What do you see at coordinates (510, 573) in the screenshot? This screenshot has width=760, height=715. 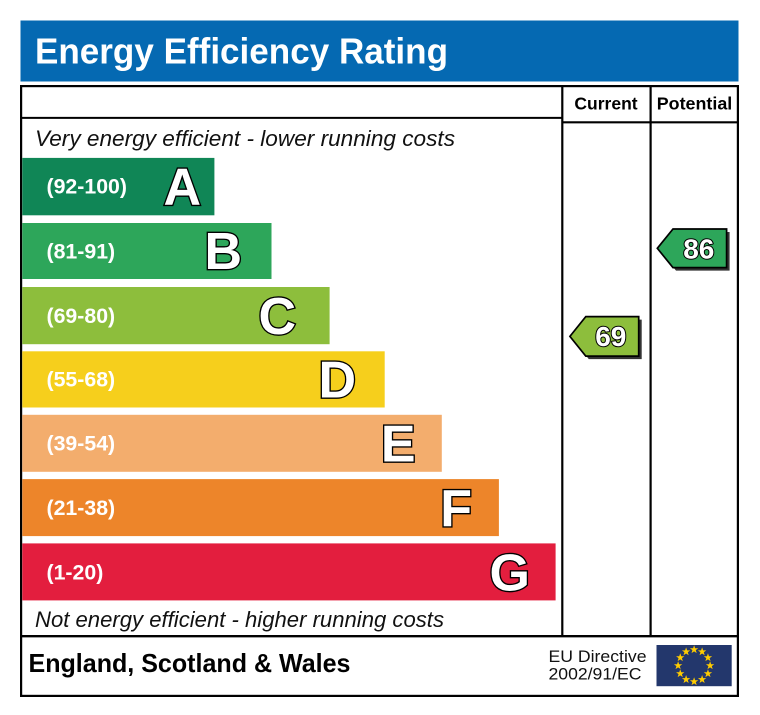 I see `svg-text: G` at bounding box center [510, 573].